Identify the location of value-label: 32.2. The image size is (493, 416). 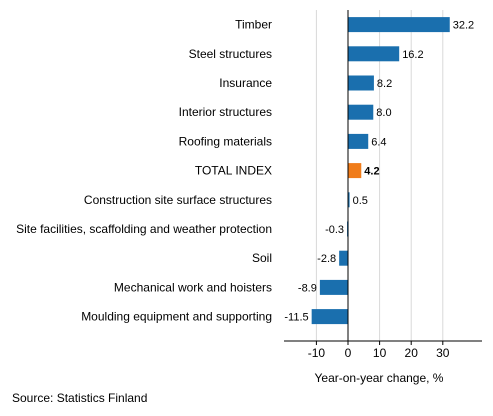
(463, 26).